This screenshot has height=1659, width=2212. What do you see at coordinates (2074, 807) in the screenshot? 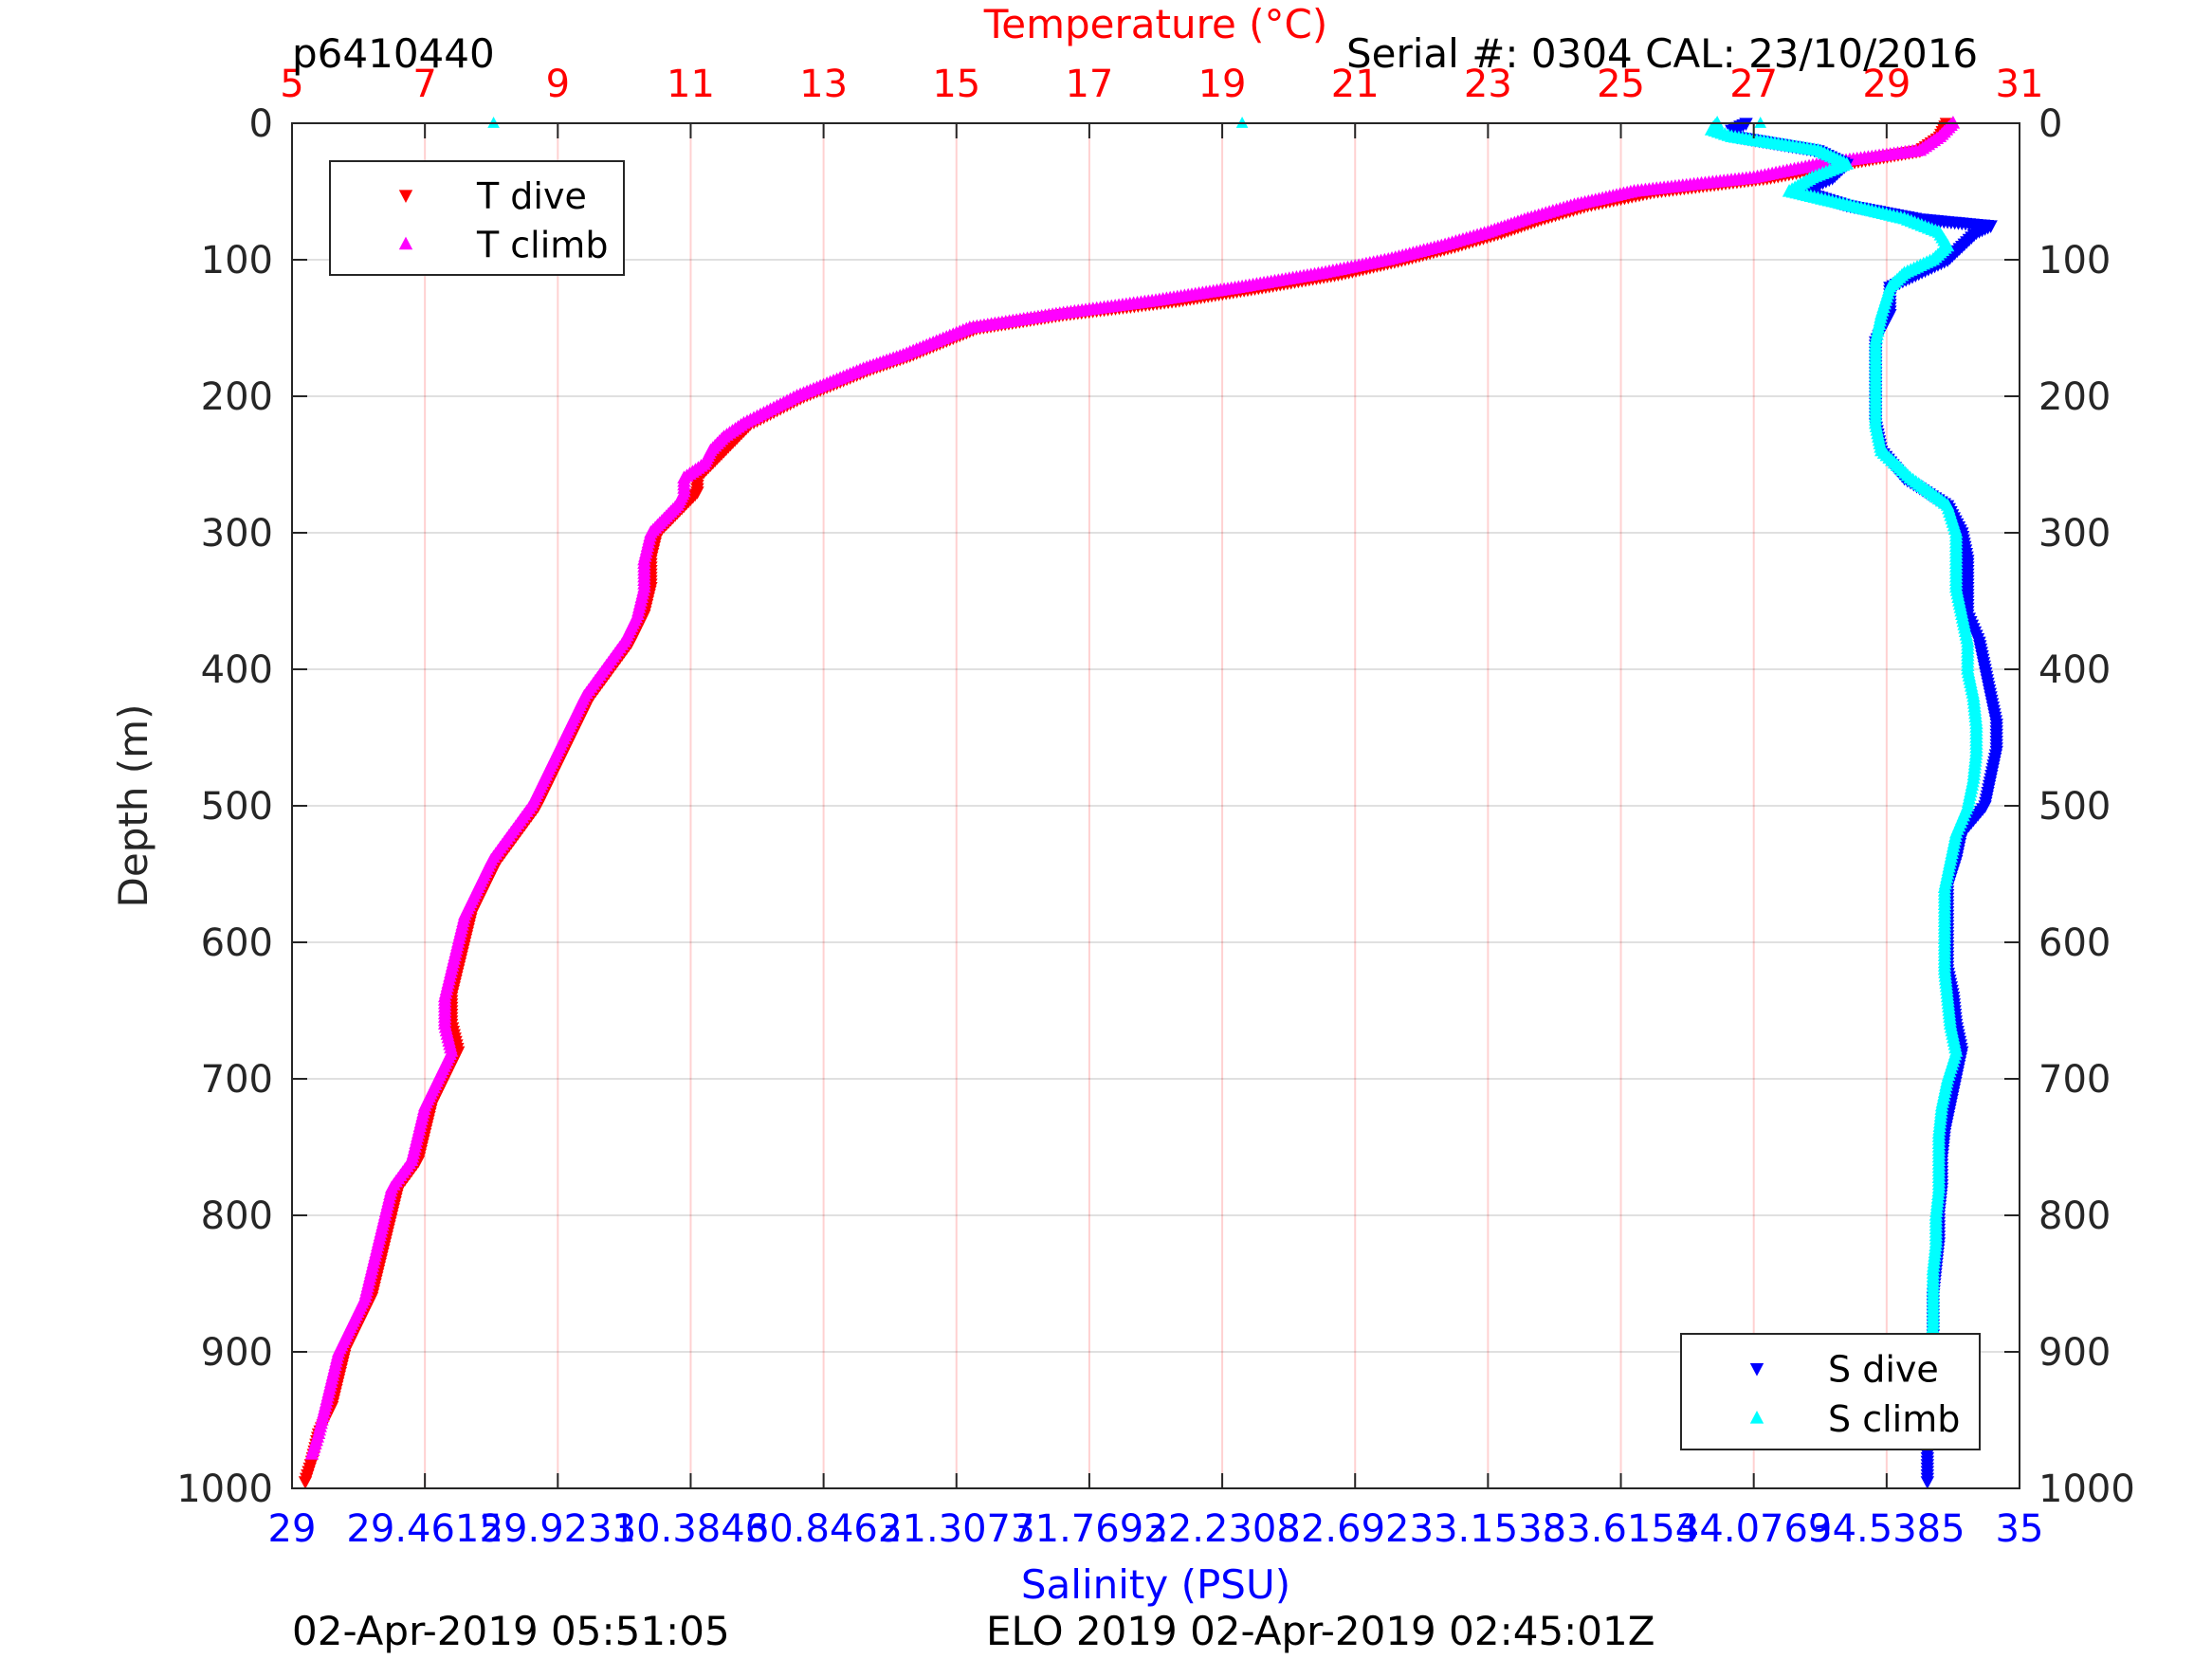
I see `depth-tick-label-right: 500` at bounding box center [2074, 807].